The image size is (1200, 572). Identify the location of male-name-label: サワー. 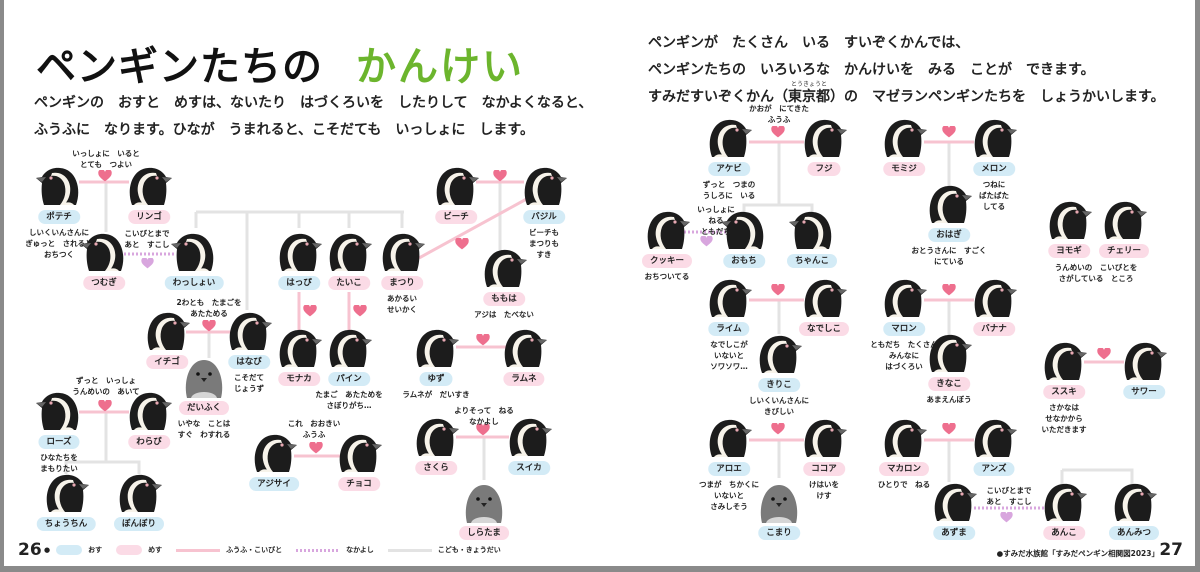
(1144, 392).